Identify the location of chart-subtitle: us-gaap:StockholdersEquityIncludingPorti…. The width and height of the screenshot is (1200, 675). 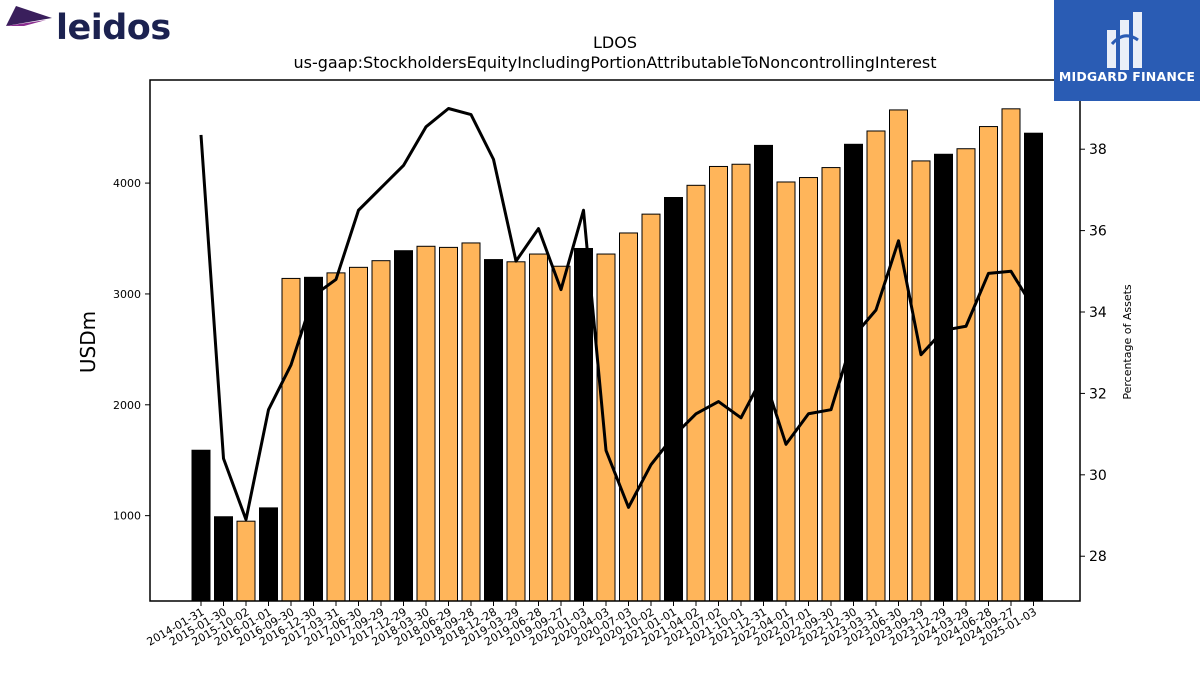
(614, 62).